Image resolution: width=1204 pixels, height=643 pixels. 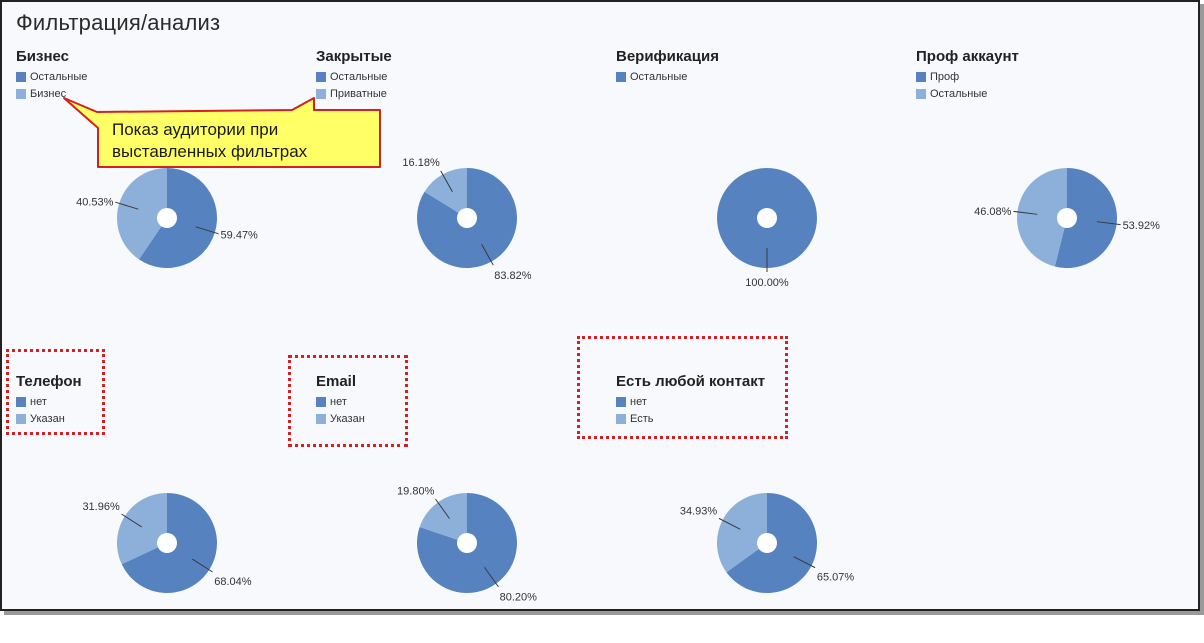 I want to click on pie-svg: 68.04% 31.96%, so click(x=167, y=543).